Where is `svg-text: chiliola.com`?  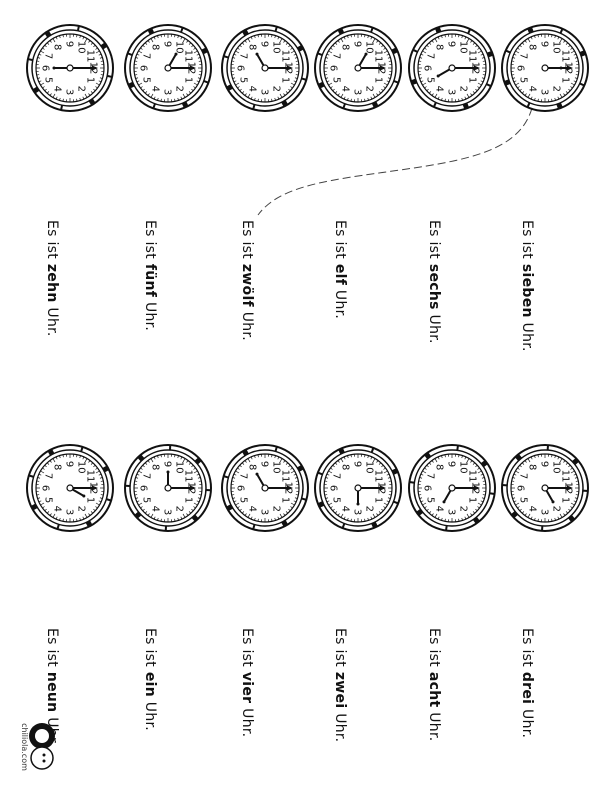 svg-text: chiliola.com is located at coordinates (24, 747).